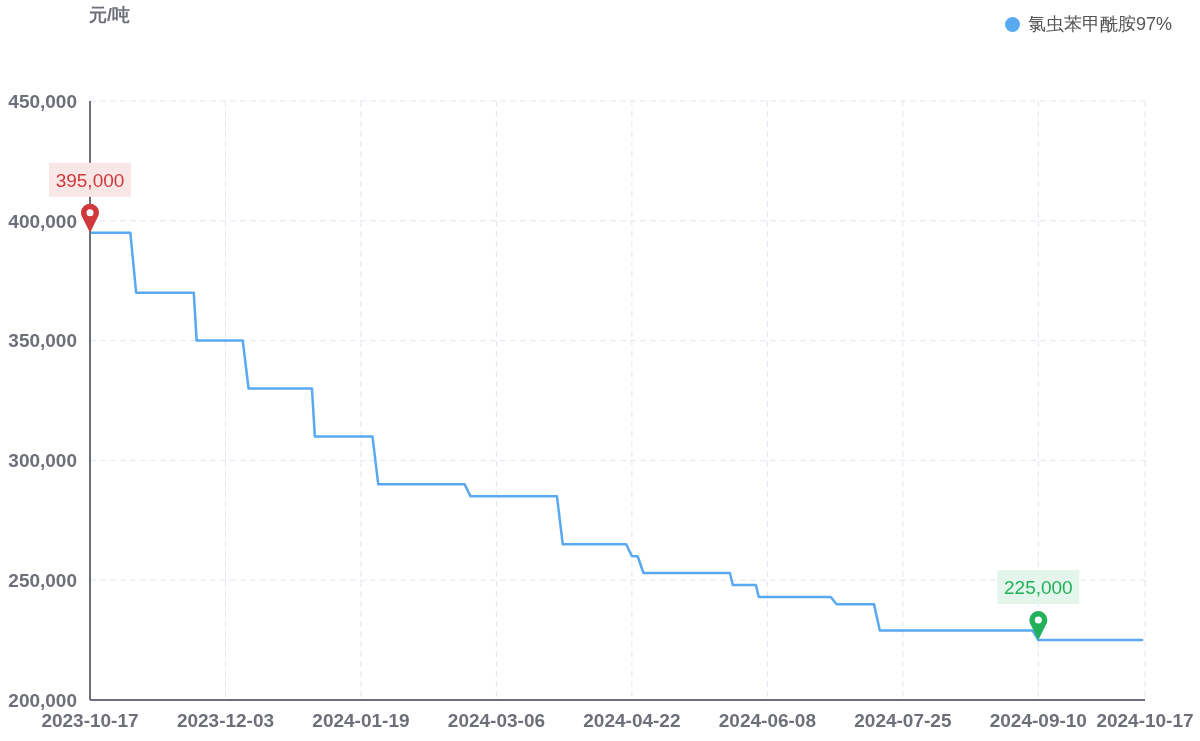 The width and height of the screenshot is (1200, 741). I want to click on y-tick-label: 450,000, so click(42, 101).